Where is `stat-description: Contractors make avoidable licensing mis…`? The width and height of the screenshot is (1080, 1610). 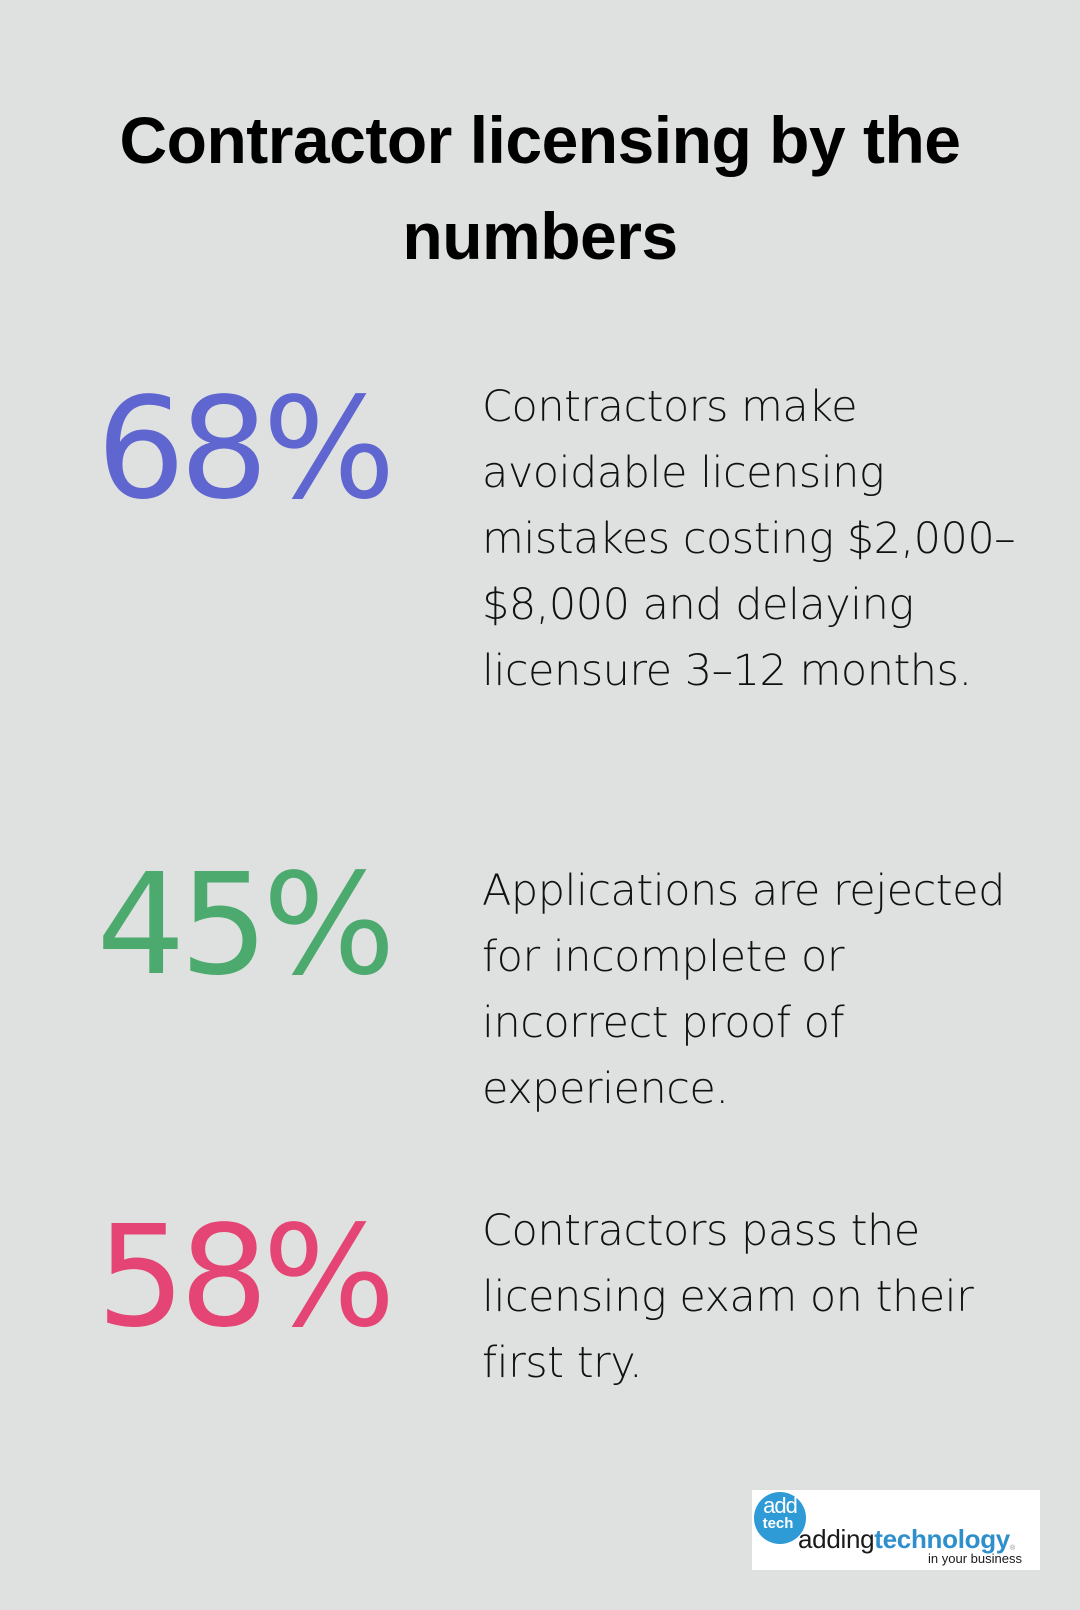 stat-description: Contractors make avoidable licensing mis… is located at coordinates (749, 539).